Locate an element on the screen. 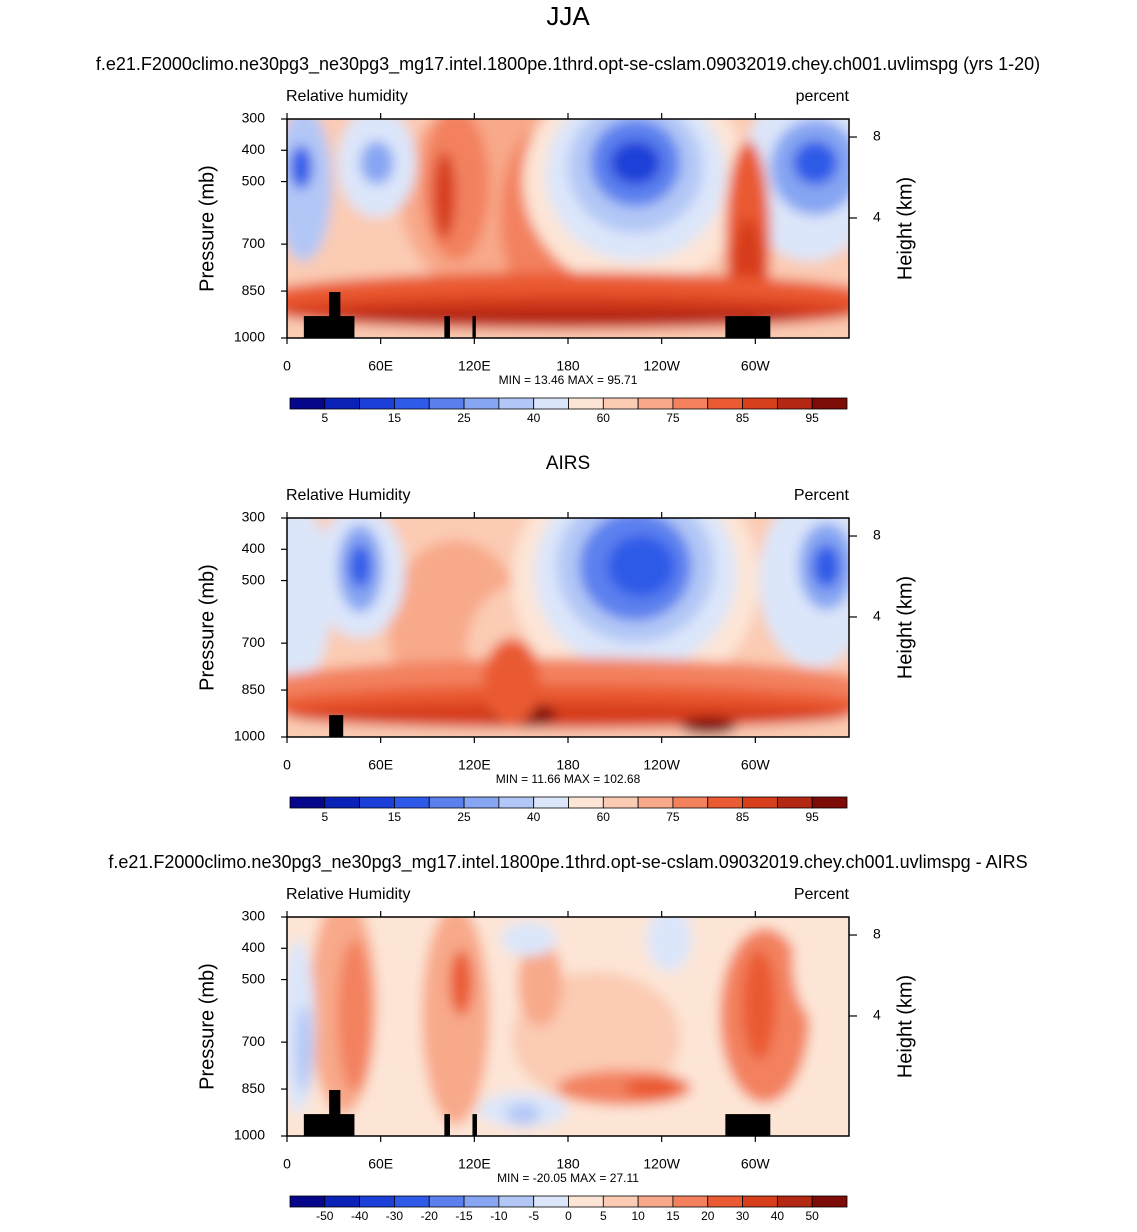  colorbar-label: 60 is located at coordinates (604, 418).